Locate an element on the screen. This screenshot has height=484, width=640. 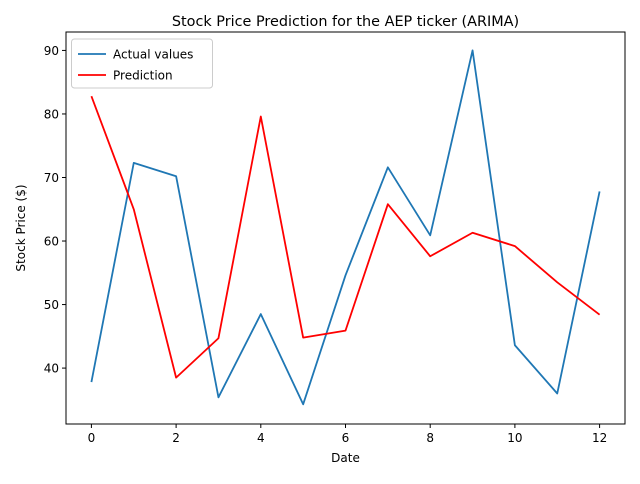
y-axis-label: Stock Price ($) is located at coordinates (21, 227).